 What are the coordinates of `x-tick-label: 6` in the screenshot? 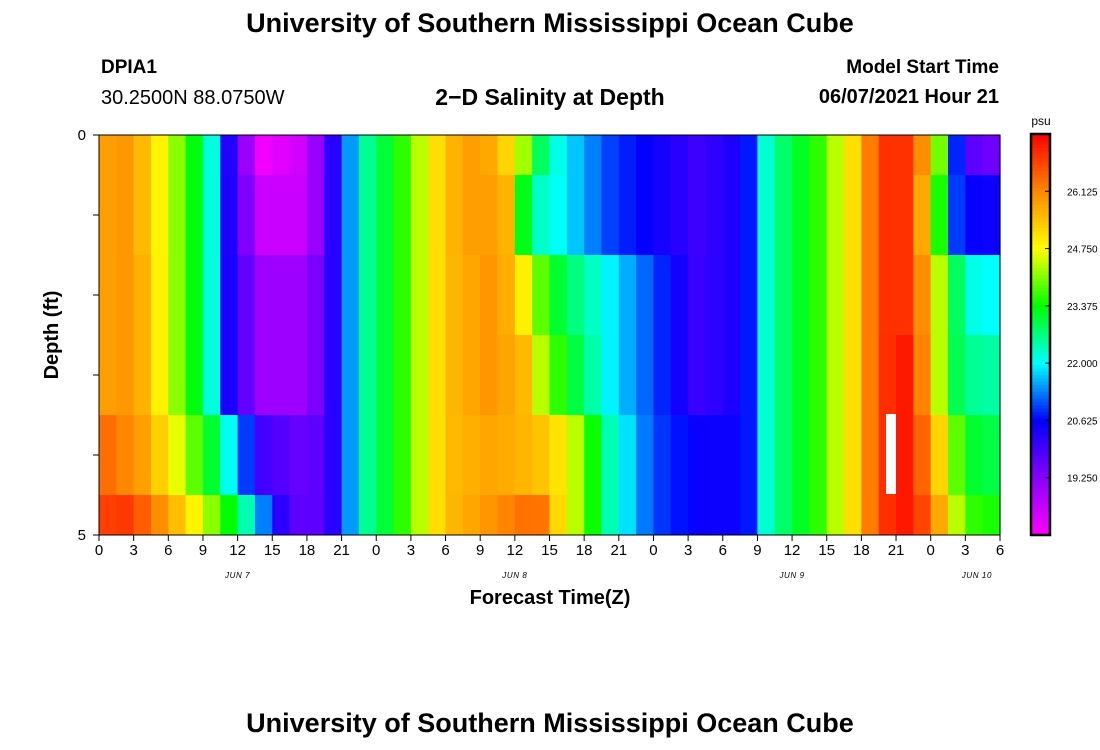 It's located at (445, 550).